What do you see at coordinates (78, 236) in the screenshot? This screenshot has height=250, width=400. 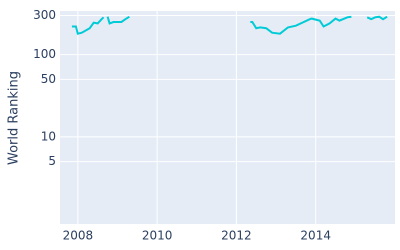 I see `x-tick-label: 2008` at bounding box center [78, 236].